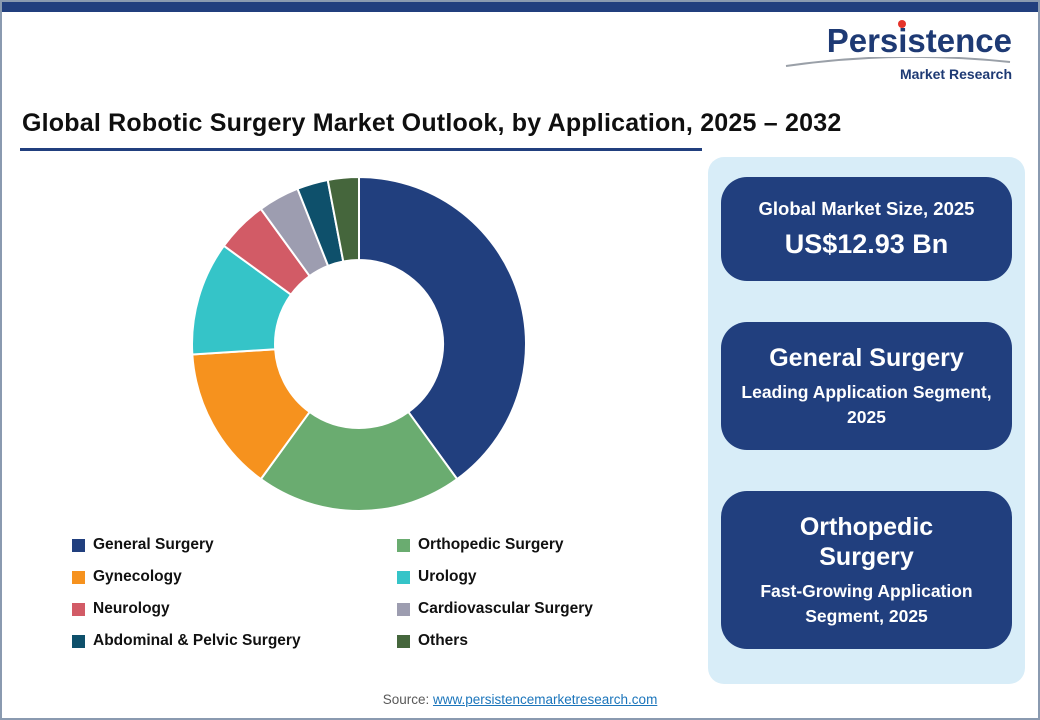 The width and height of the screenshot is (1040, 720). I want to click on pmr-logo: Persistence Market Research, so click(898, 51).